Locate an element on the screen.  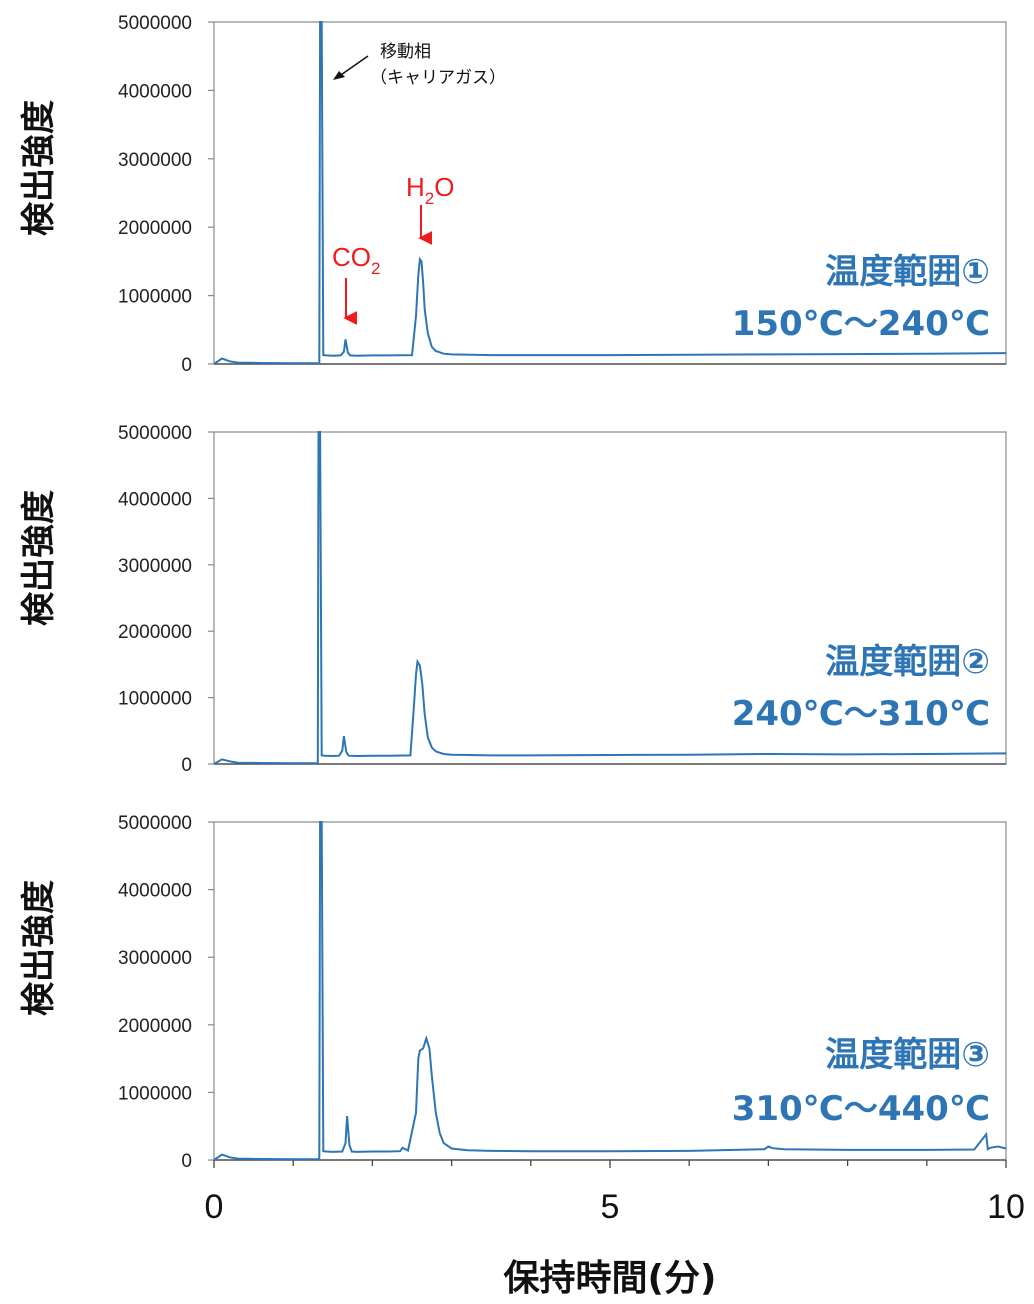
carrier-gas-label: 移動相 is located at coordinates (405, 52).